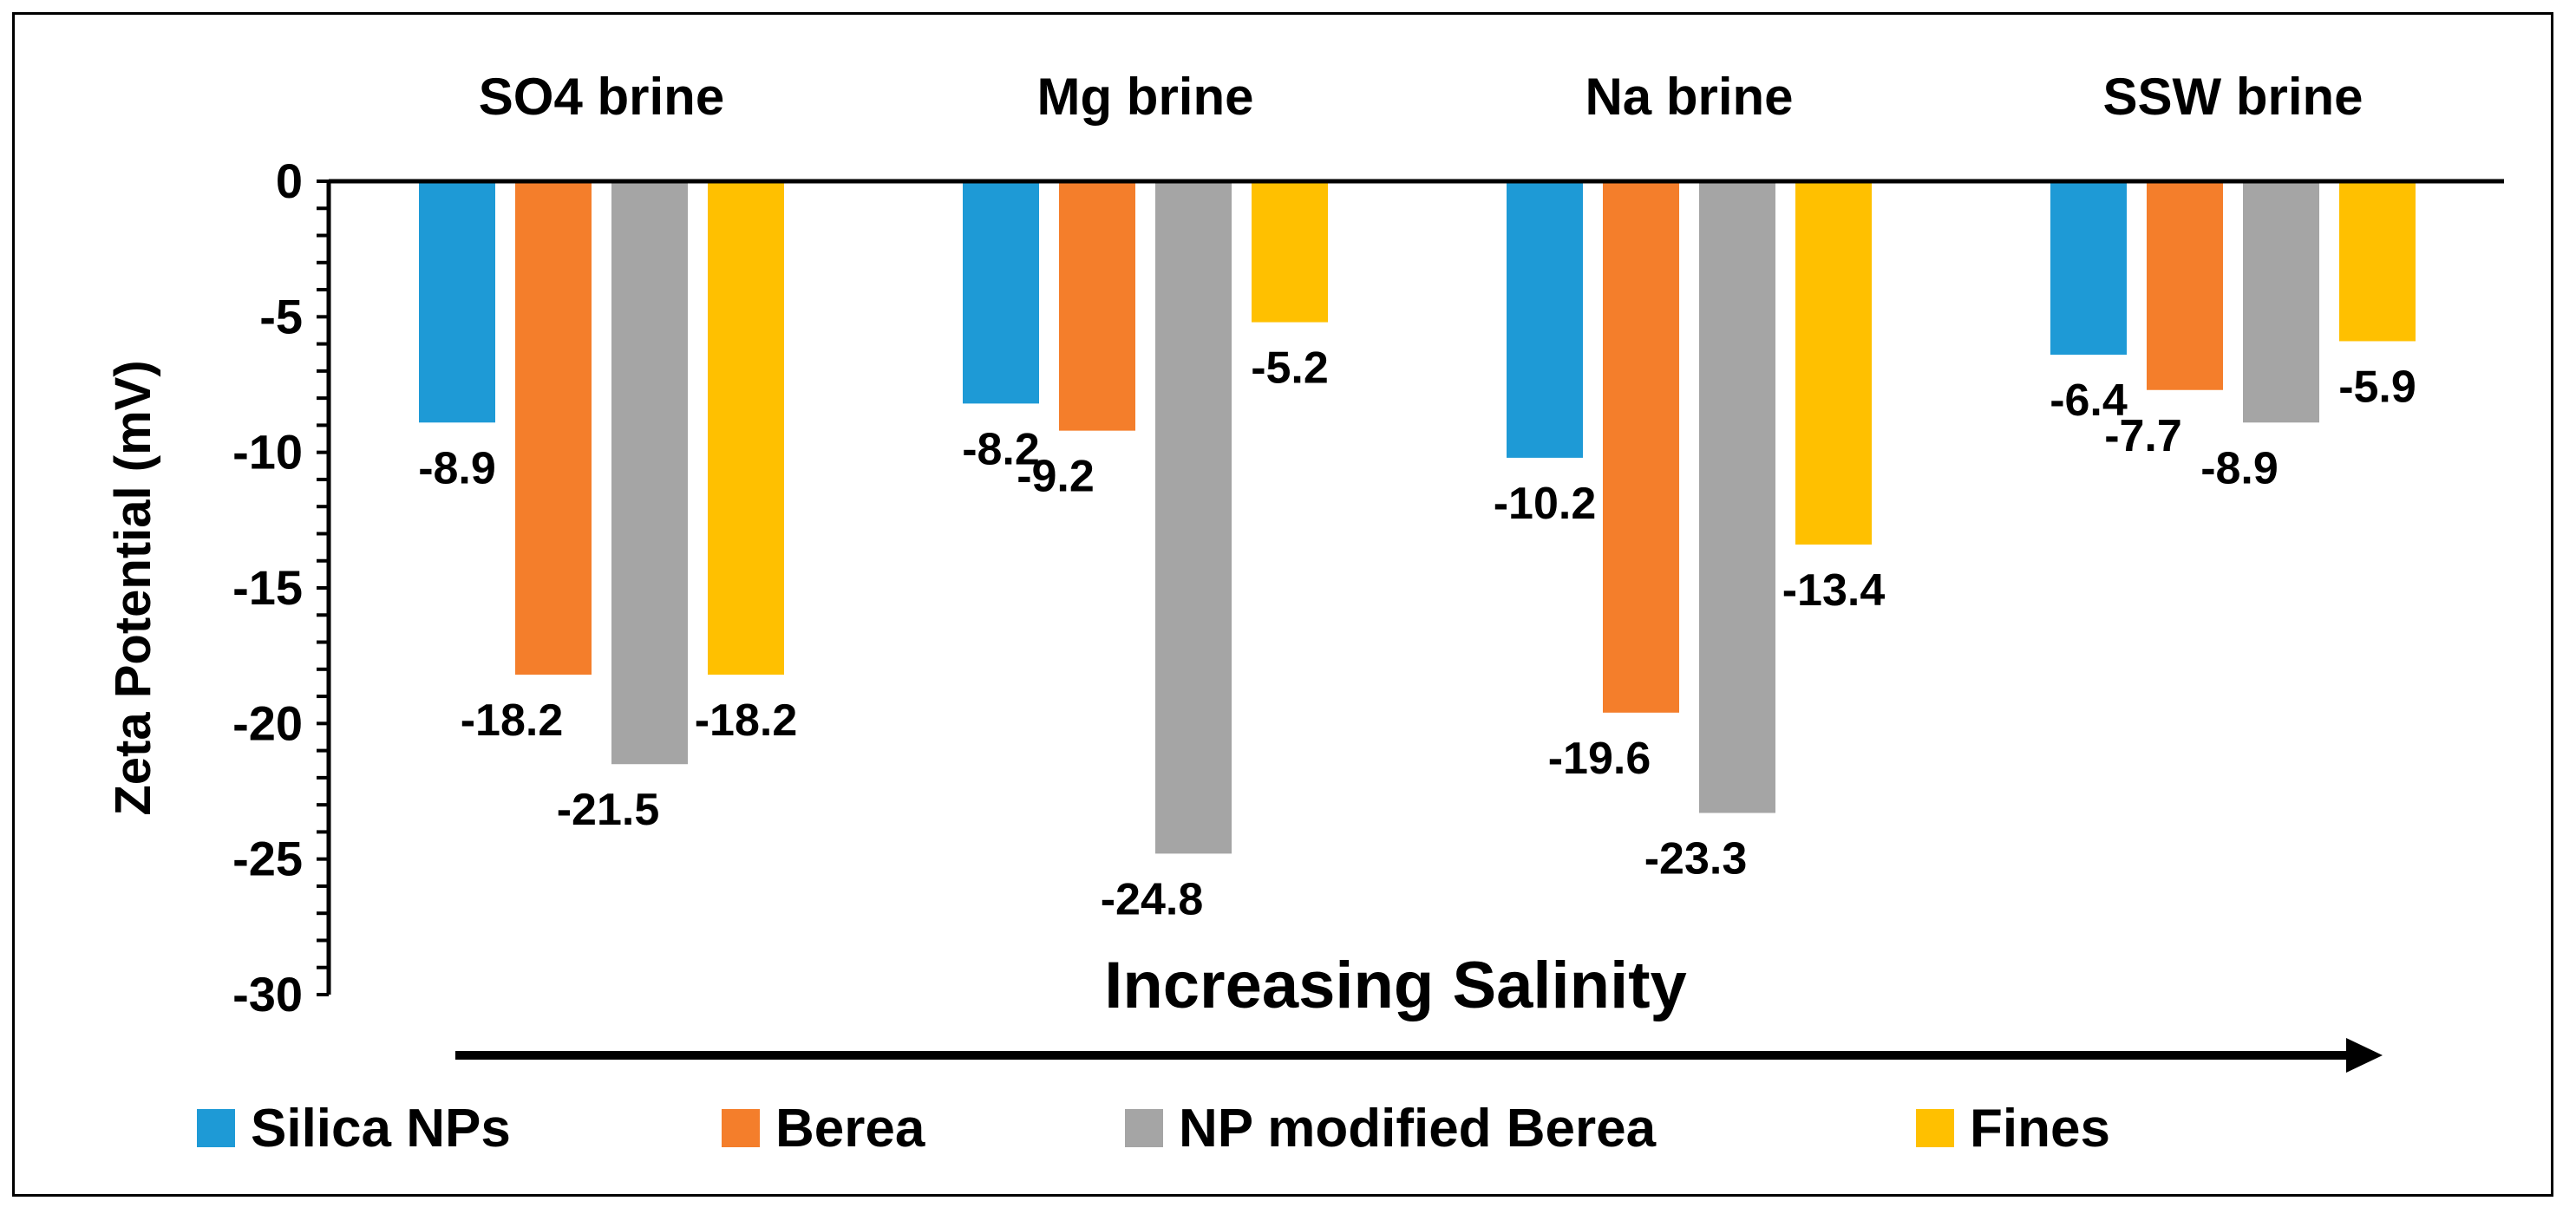 Image resolution: width=2576 pixels, height=1227 pixels. What do you see at coordinates (1056, 477) in the screenshot?
I see `data-label: -9.2` at bounding box center [1056, 477].